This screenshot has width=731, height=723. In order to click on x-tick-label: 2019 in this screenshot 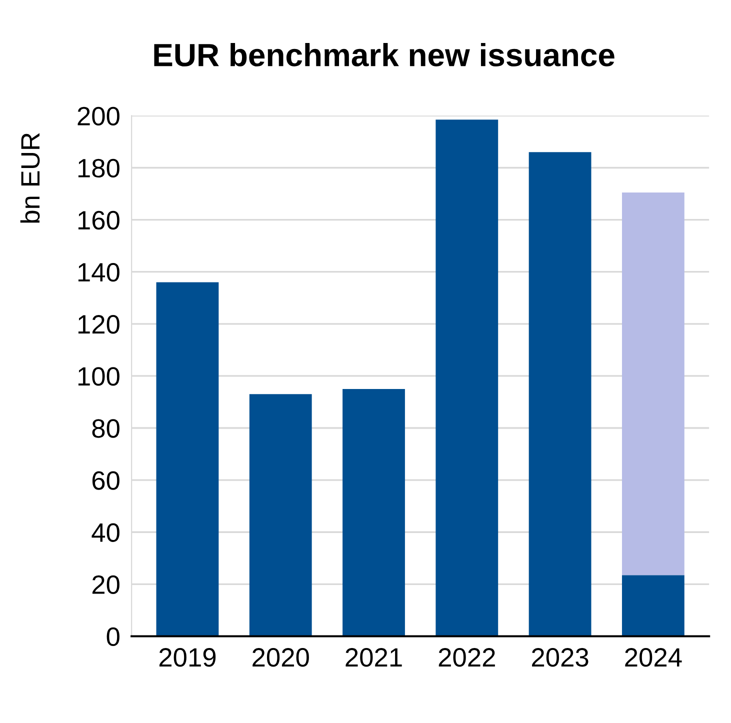, I will do `click(187, 657)`.